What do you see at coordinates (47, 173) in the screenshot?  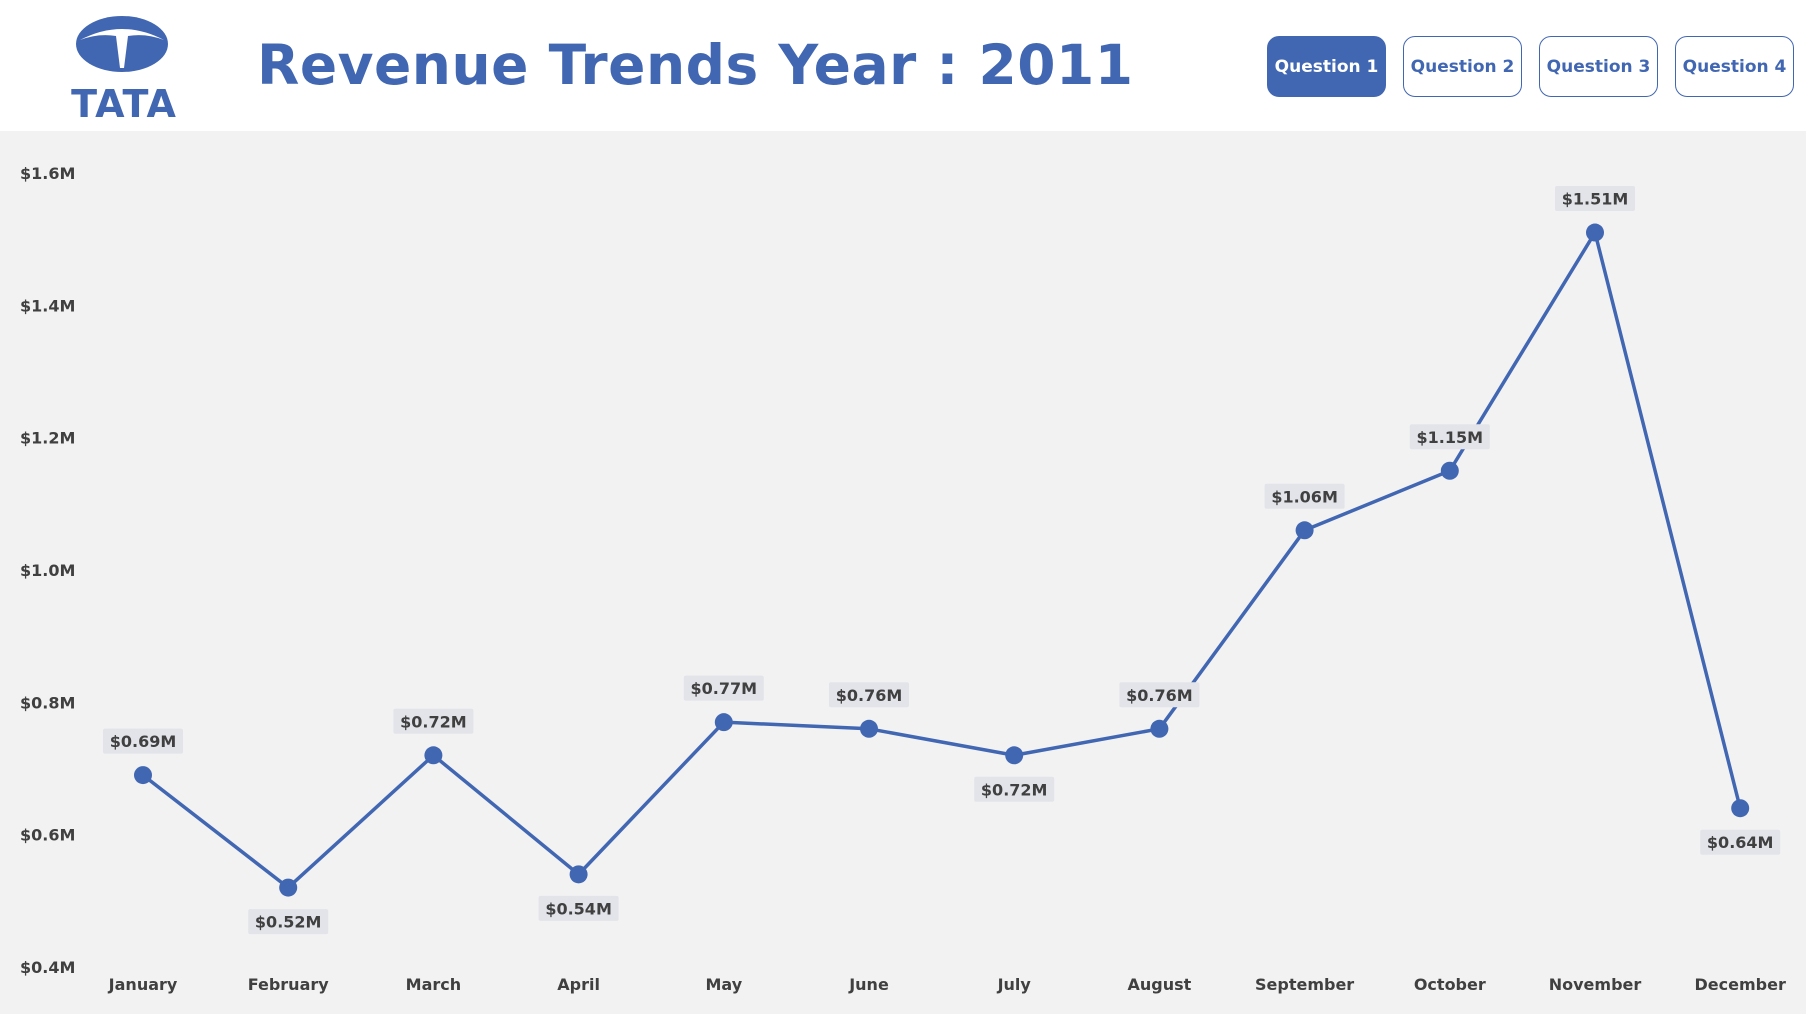 I see `y-tick-label: $1.6M` at bounding box center [47, 173].